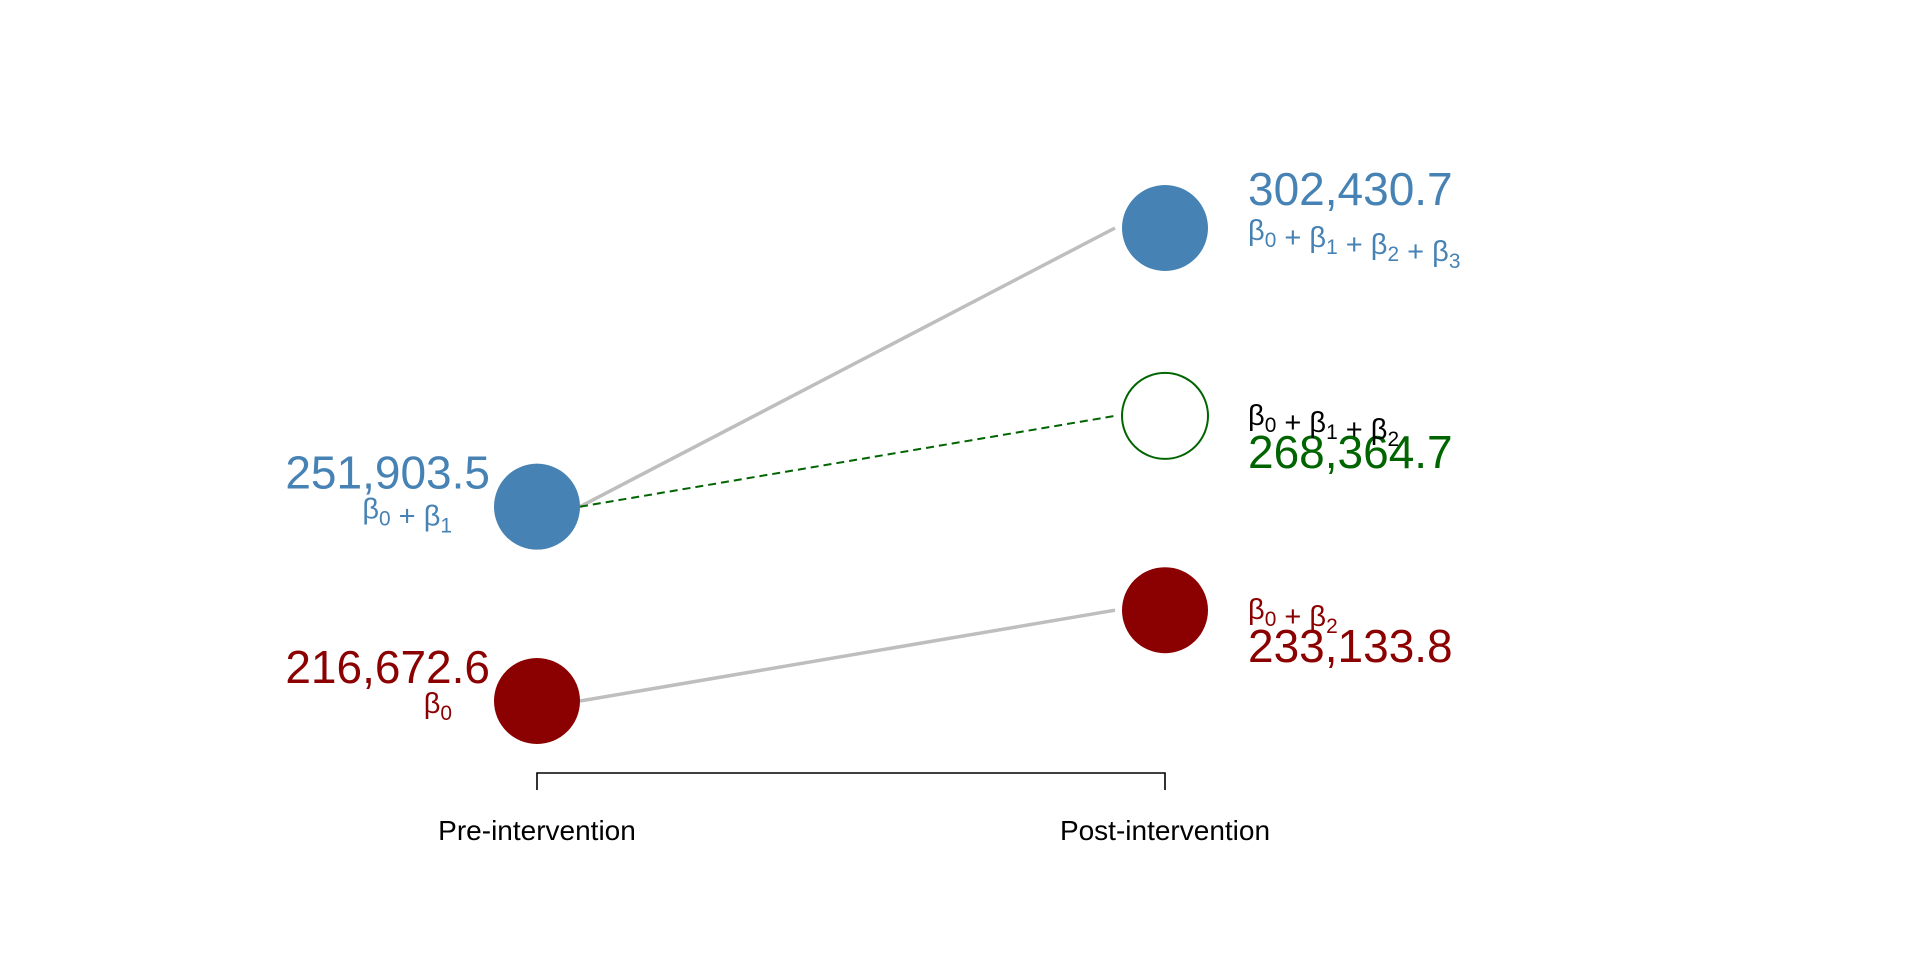 The image size is (1920, 960). Describe the element at coordinates (847, 655) in the screenshot. I see `control-line` at that location.